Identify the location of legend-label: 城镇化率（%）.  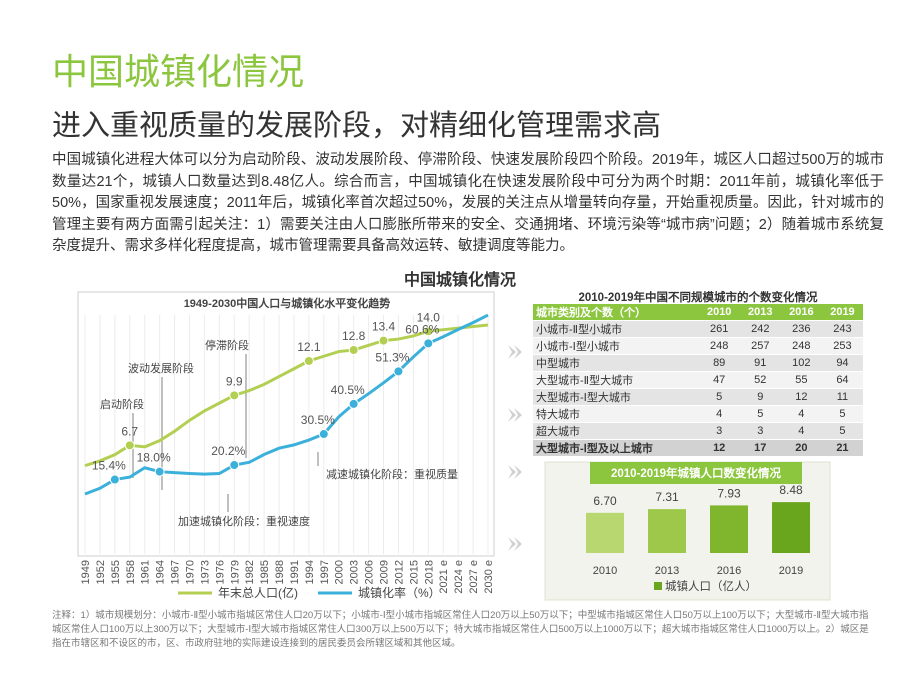
(399, 592).